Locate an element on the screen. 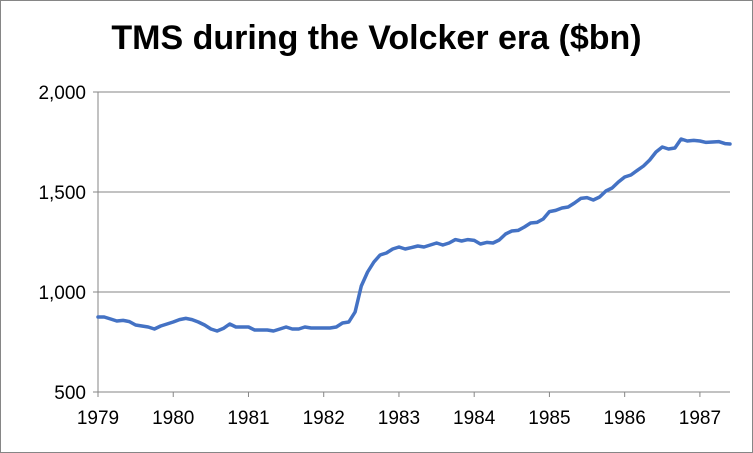 This screenshot has width=753, height=453. y-tick-label: 1,000 is located at coordinates (62, 293).